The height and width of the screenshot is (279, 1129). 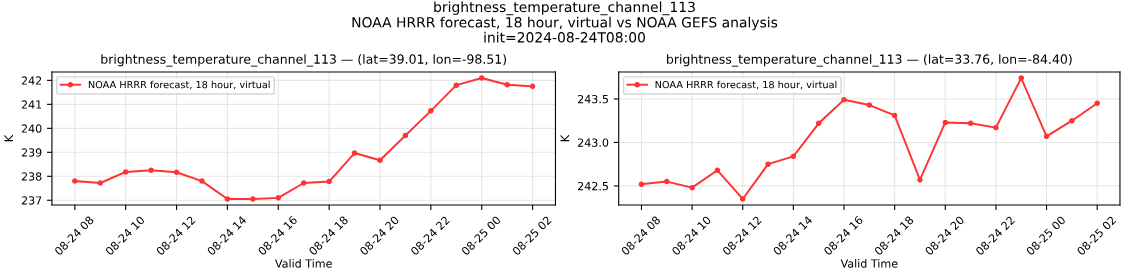 I want to click on y-tick-label: 240, so click(x=31, y=128).